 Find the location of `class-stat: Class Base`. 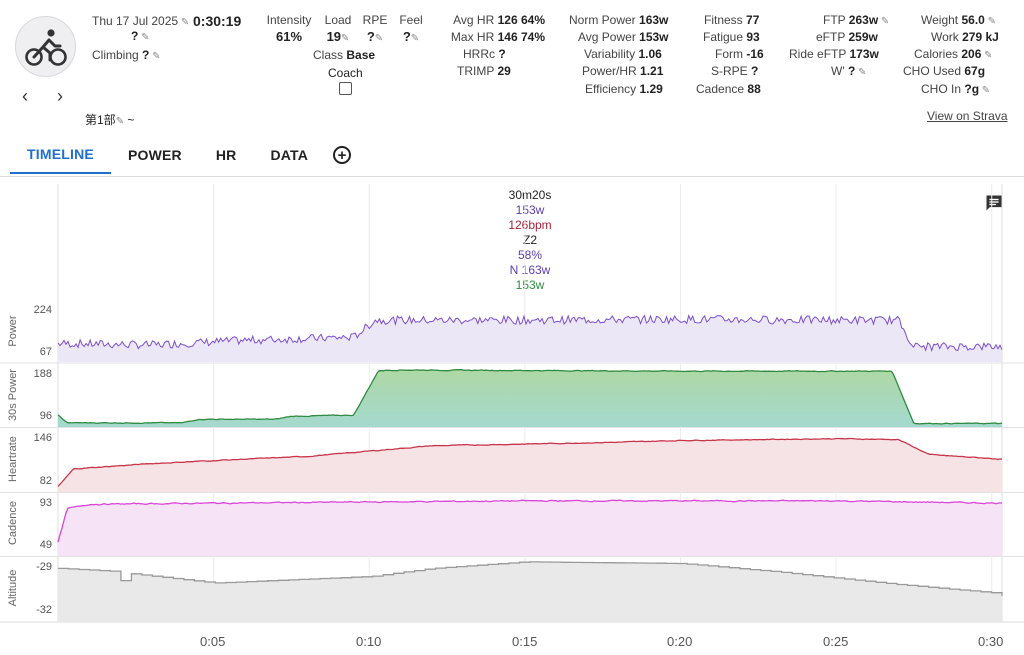

class-stat: Class Base is located at coordinates (344, 55).